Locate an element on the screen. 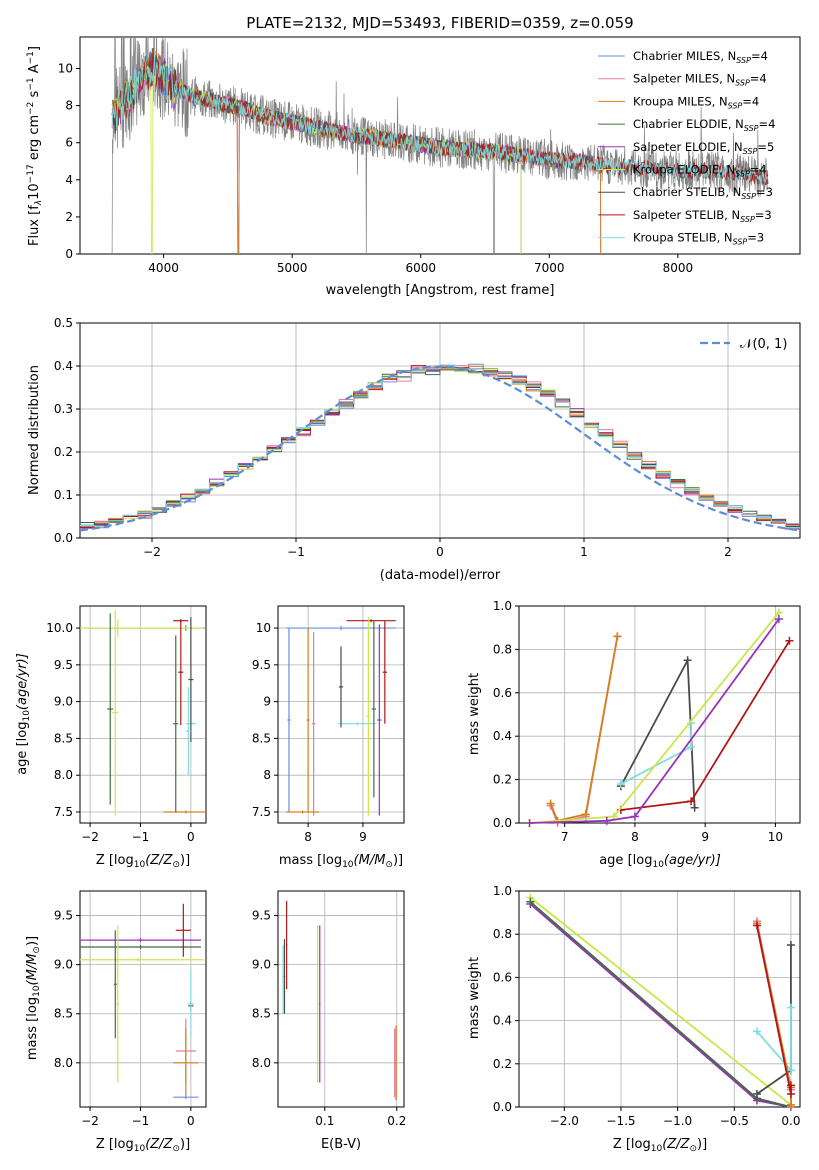 The image size is (819, 1170). legend-entry: Salpeter STELIB, NSSP=3 is located at coordinates (702, 216).